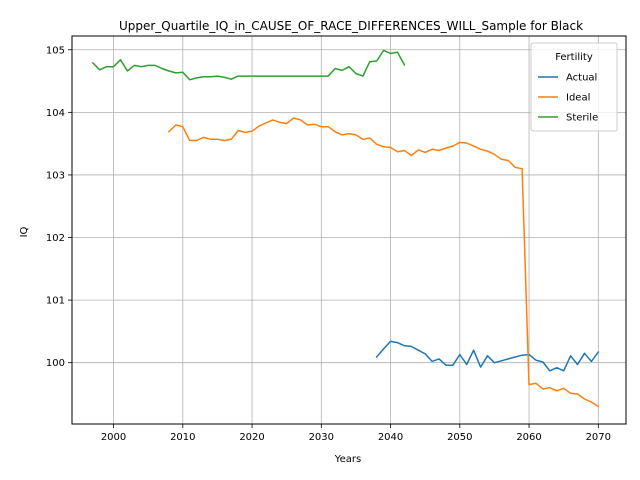 The height and width of the screenshot is (480, 640). Describe the element at coordinates (487, 356) in the screenshot. I see `series-line-actual` at that location.